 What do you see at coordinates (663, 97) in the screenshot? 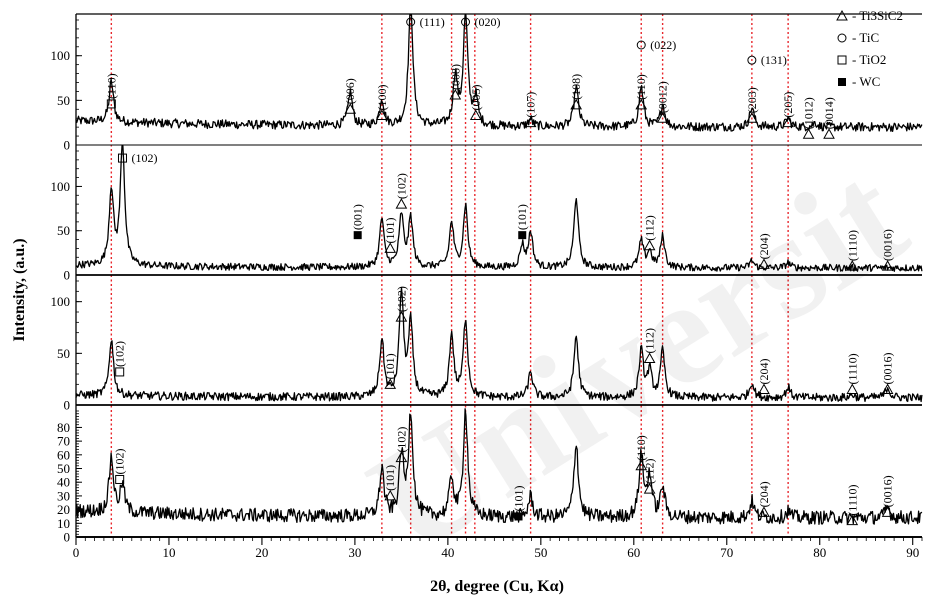
I see `annotation-label: (0012)` at bounding box center [663, 97].